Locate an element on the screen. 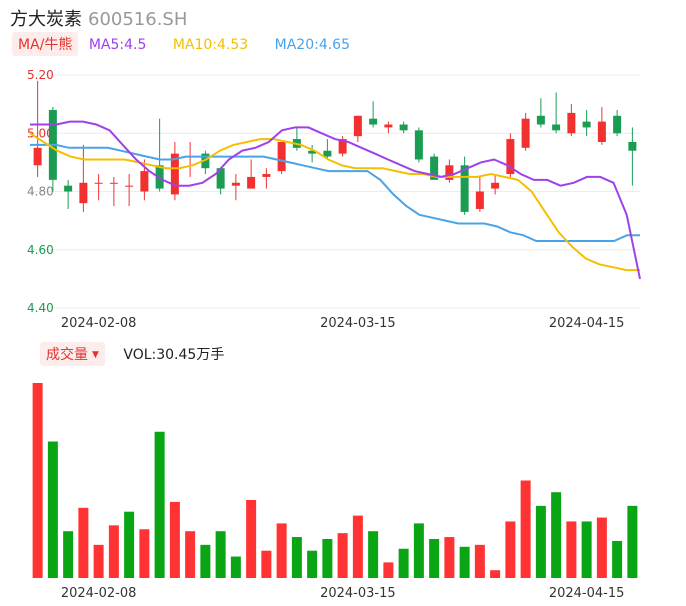 This screenshot has height=606, width=686. volume-selector-button: 成交量 ▼ is located at coordinates (72, 354).